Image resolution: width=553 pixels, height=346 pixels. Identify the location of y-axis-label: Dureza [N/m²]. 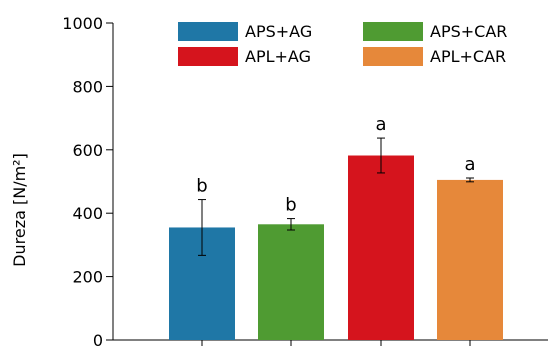
(19, 210).